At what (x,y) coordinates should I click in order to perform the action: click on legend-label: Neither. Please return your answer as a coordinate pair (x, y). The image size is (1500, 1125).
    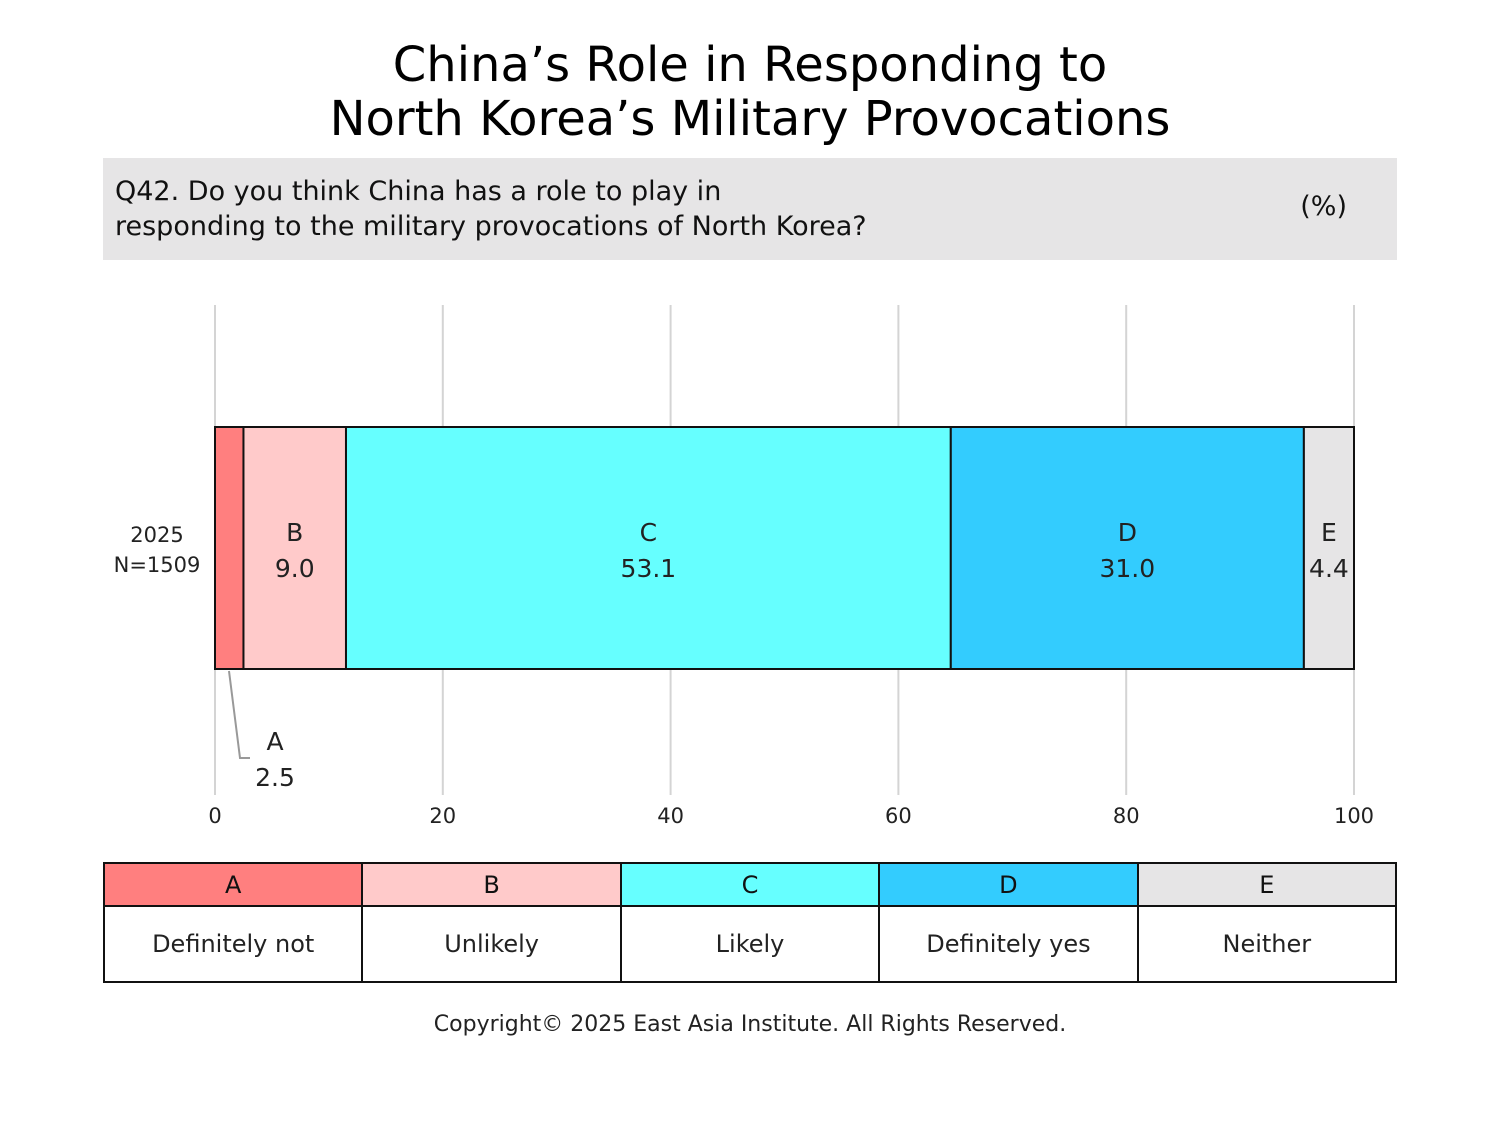
    Looking at the image, I should click on (1267, 944).